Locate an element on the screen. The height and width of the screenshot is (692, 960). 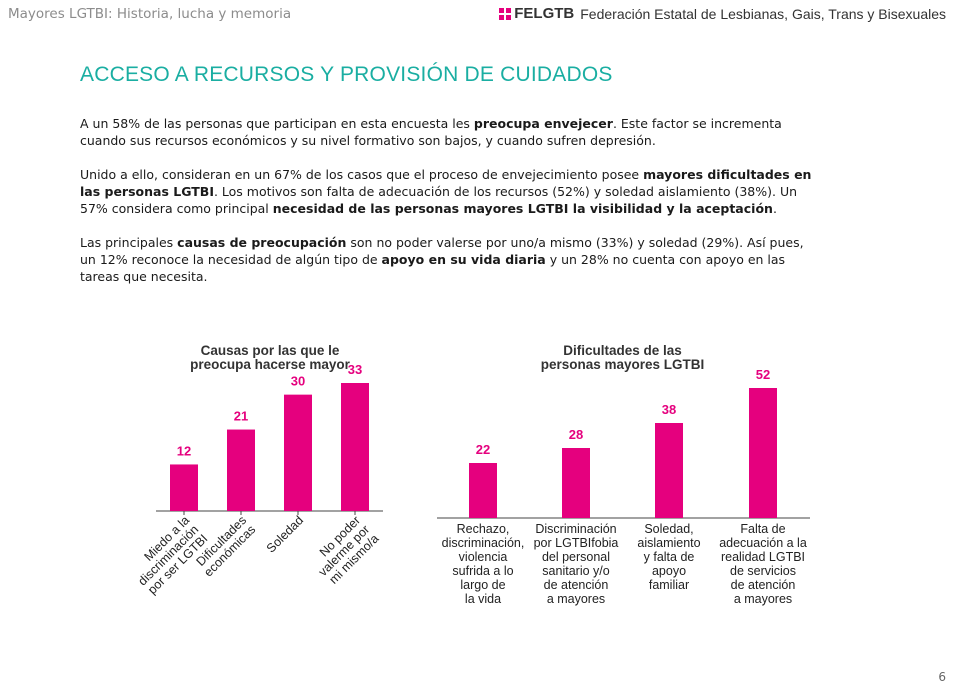
chart-2-category-line: realidad LGTBI is located at coordinates (763, 557).